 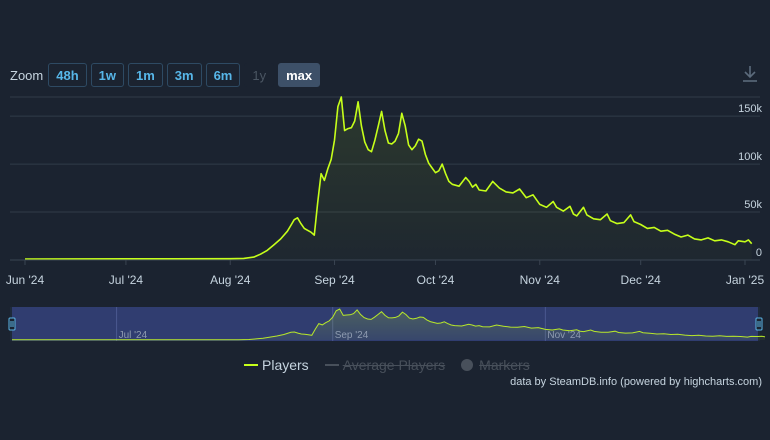 I want to click on navigator-right-handle, so click(x=759, y=324).